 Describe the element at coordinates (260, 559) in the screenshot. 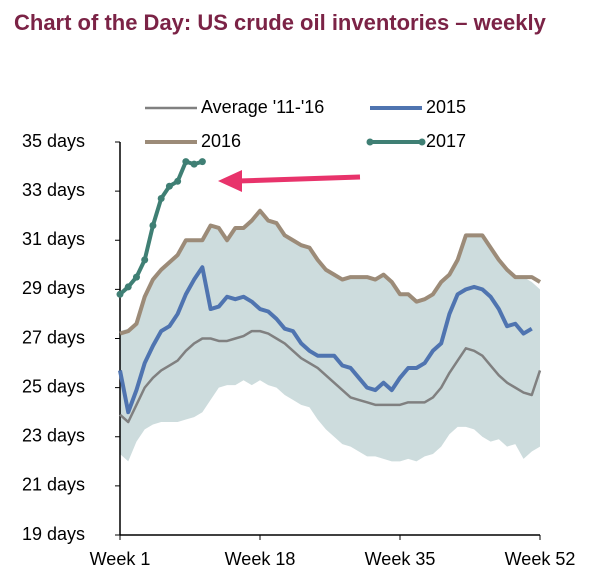

I see `x-tick-label: Week 18` at that location.